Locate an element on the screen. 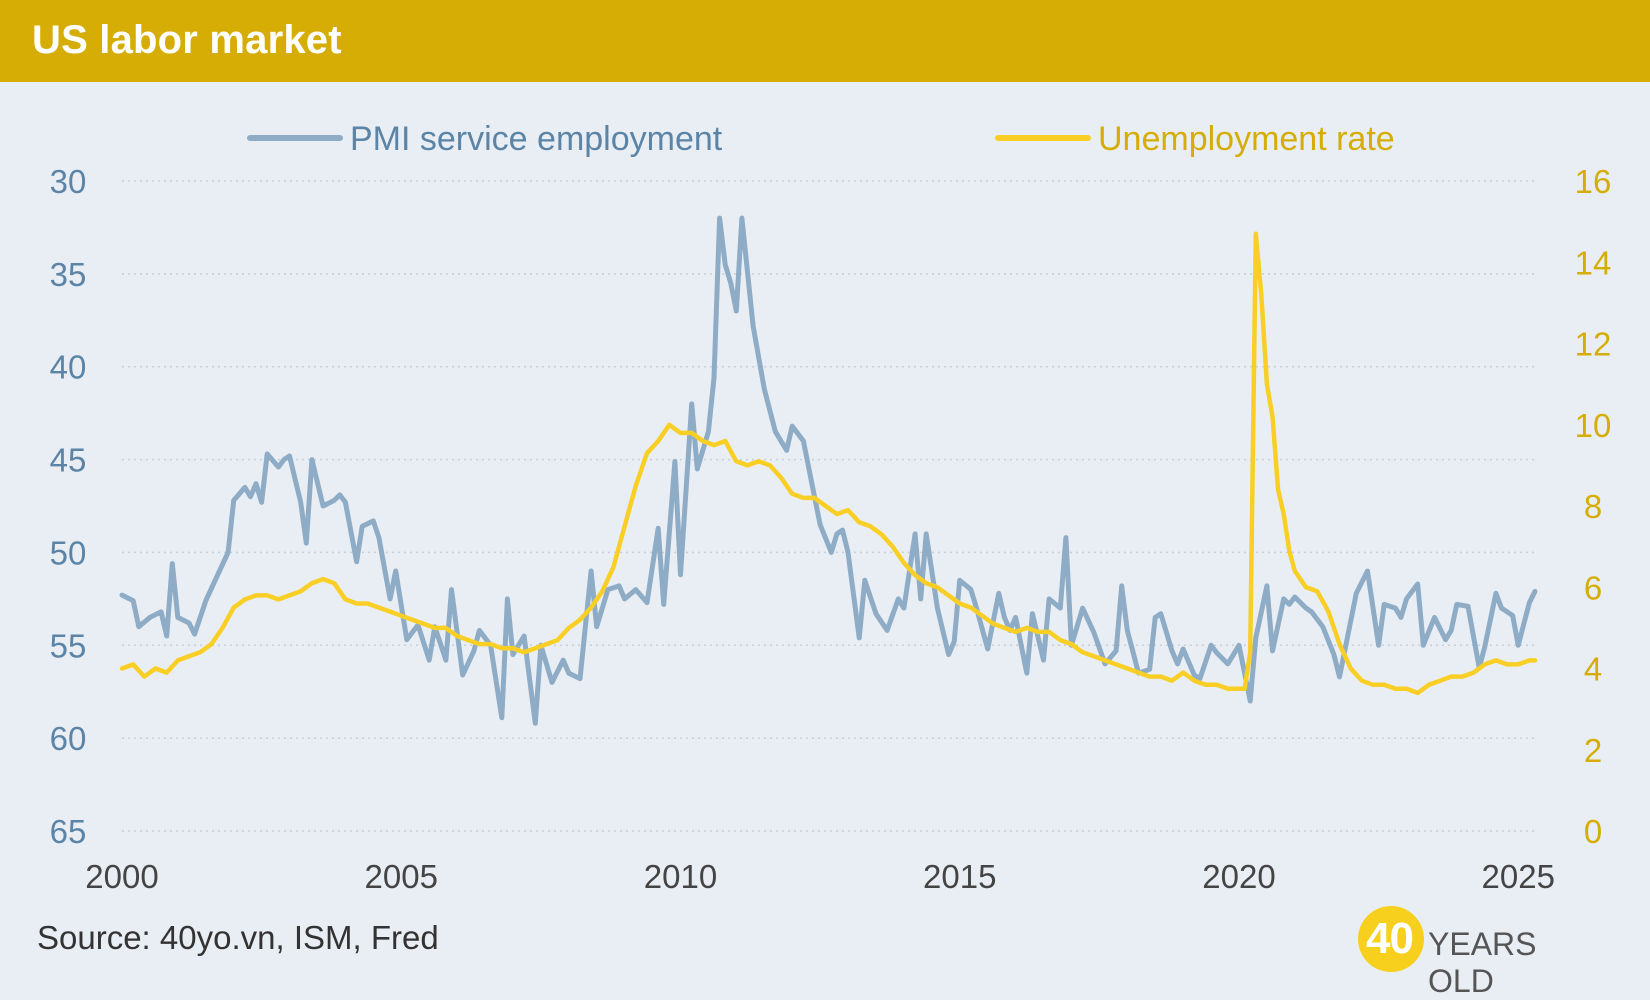 The height and width of the screenshot is (1000, 1650). x-tick-label: 2005 is located at coordinates (401, 876).